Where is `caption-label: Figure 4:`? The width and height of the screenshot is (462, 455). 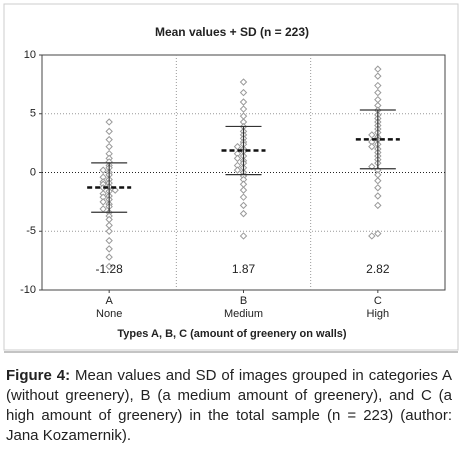 caption-label: Figure 4: is located at coordinates (38, 375).